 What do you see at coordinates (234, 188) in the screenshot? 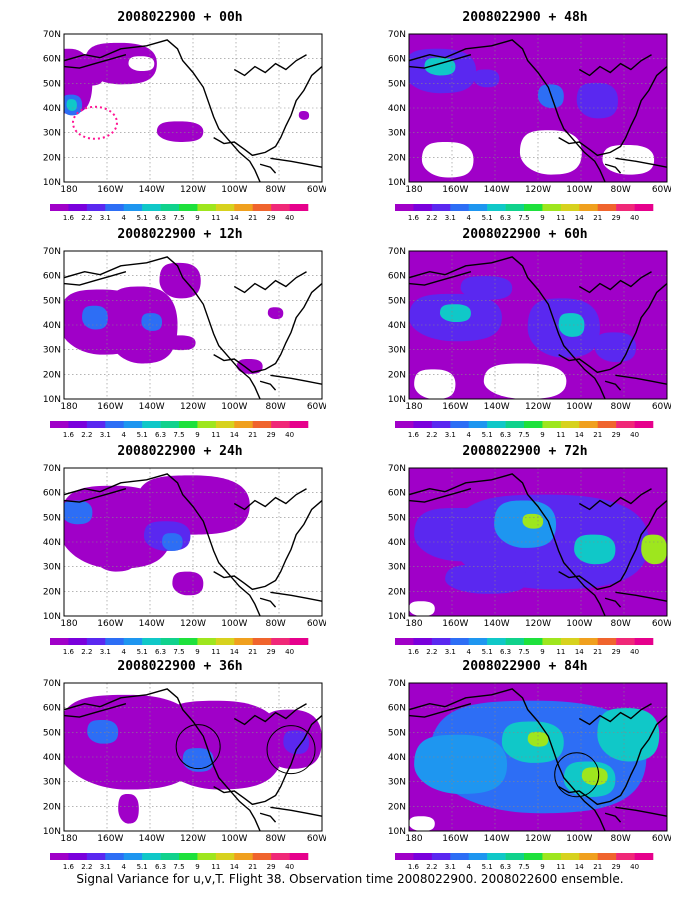
I see `longitude-label: 100W` at bounding box center [234, 188].